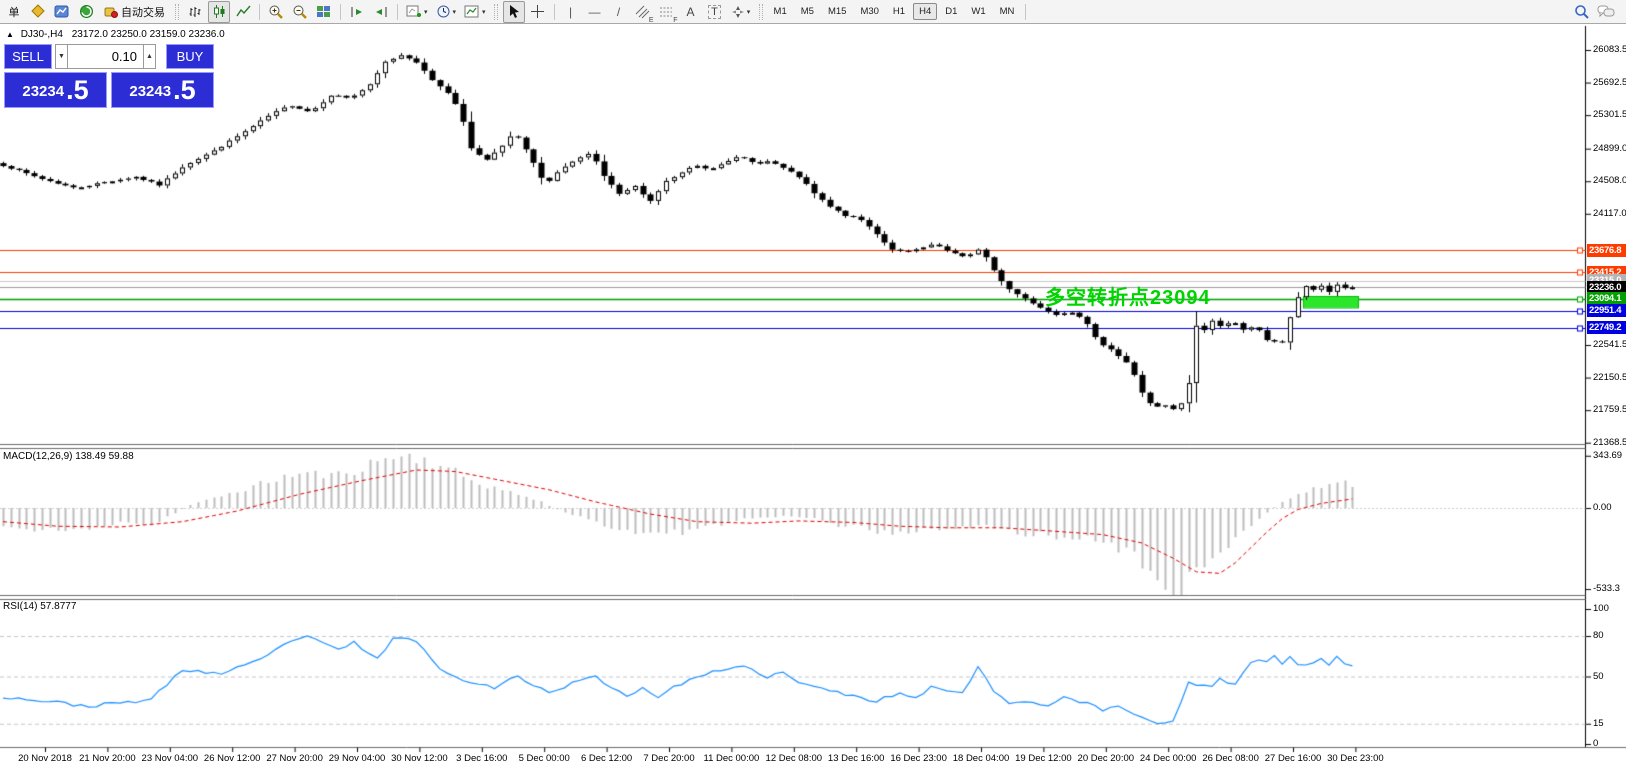 This screenshot has width=1626, height=772. What do you see at coordinates (513, 11) in the screenshot?
I see `cursor-tool-icon` at bounding box center [513, 11].